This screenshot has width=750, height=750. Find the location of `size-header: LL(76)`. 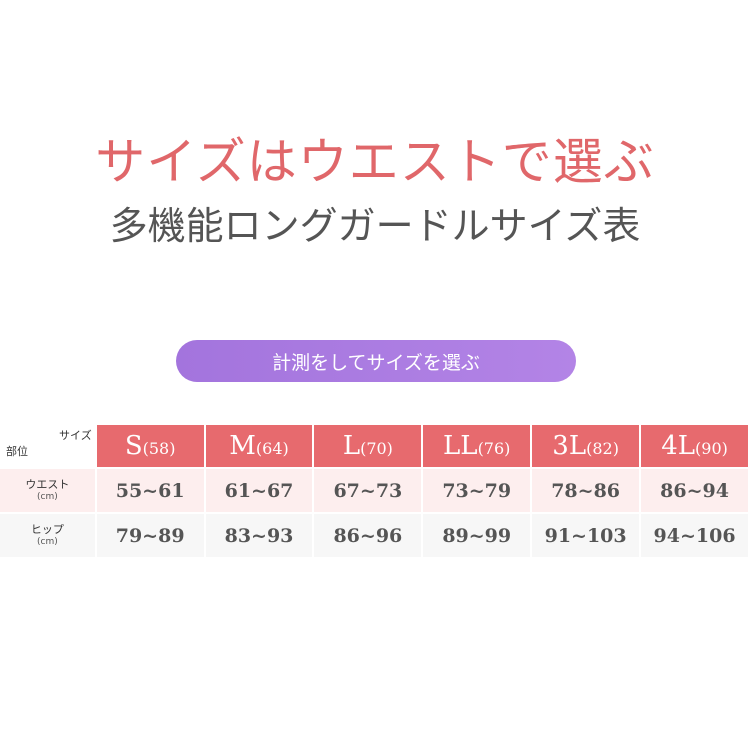

size-header: LL(76) is located at coordinates (477, 446).